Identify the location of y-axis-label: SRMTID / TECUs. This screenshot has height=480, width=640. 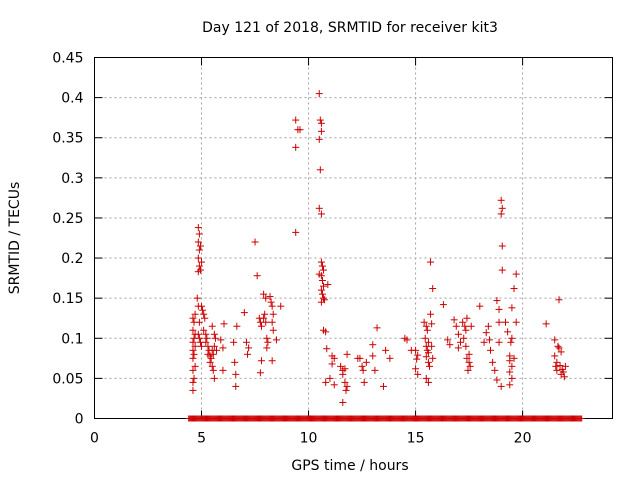
(15, 238).